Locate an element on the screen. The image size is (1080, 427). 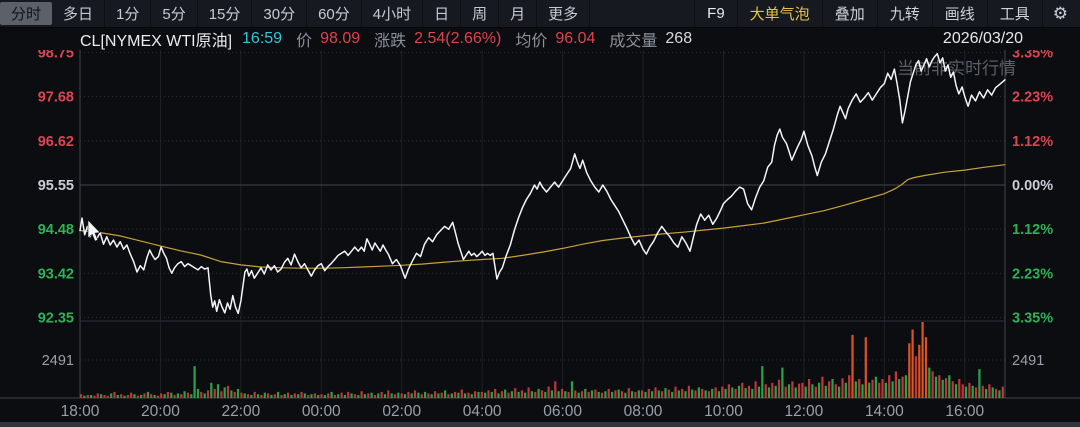
tools-button: 工具 is located at coordinates (1014, 13).